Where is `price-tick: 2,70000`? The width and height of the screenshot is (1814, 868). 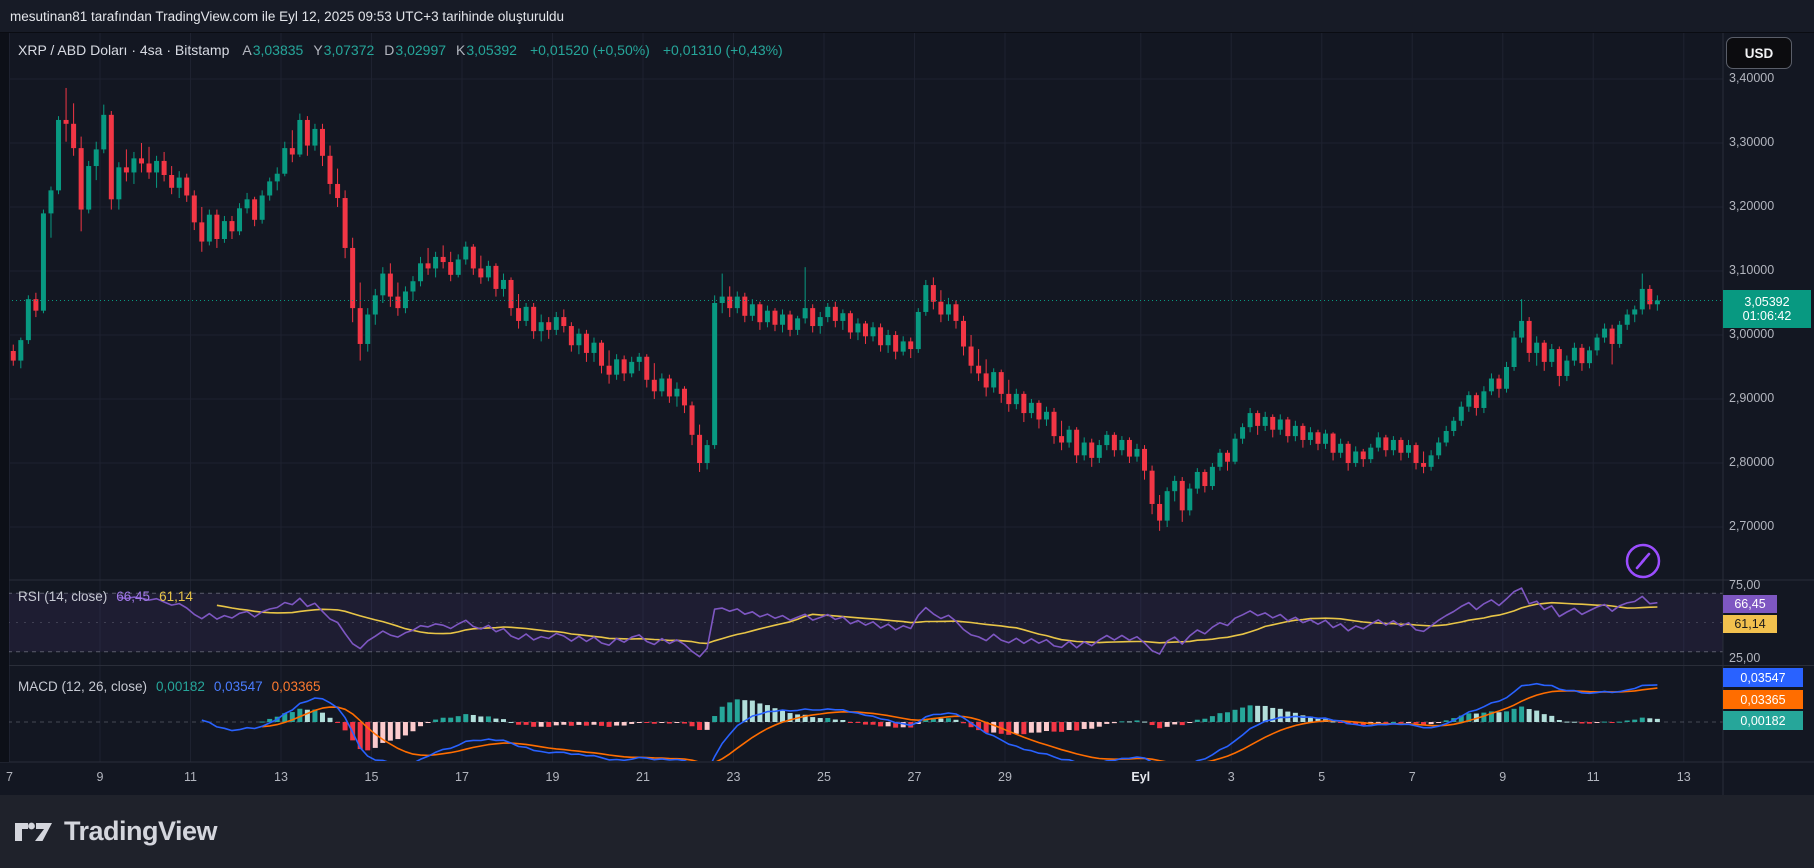 price-tick: 2,70000 is located at coordinates (1752, 526).